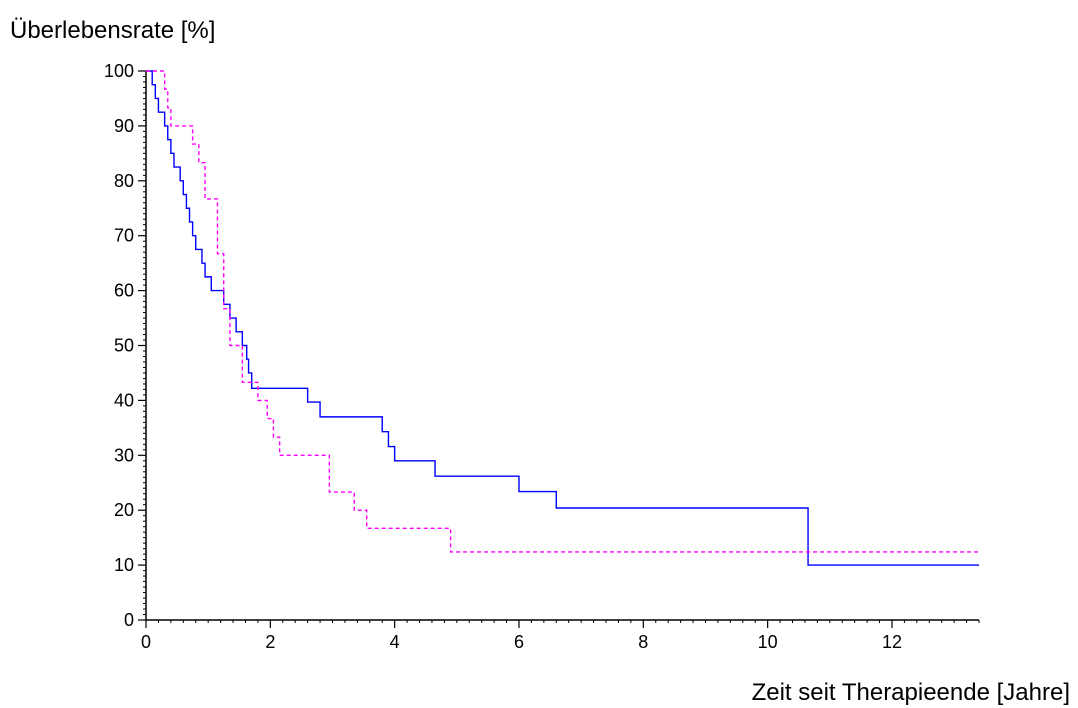  Describe the element at coordinates (519, 642) in the screenshot. I see `x-tick-label: 6` at that location.